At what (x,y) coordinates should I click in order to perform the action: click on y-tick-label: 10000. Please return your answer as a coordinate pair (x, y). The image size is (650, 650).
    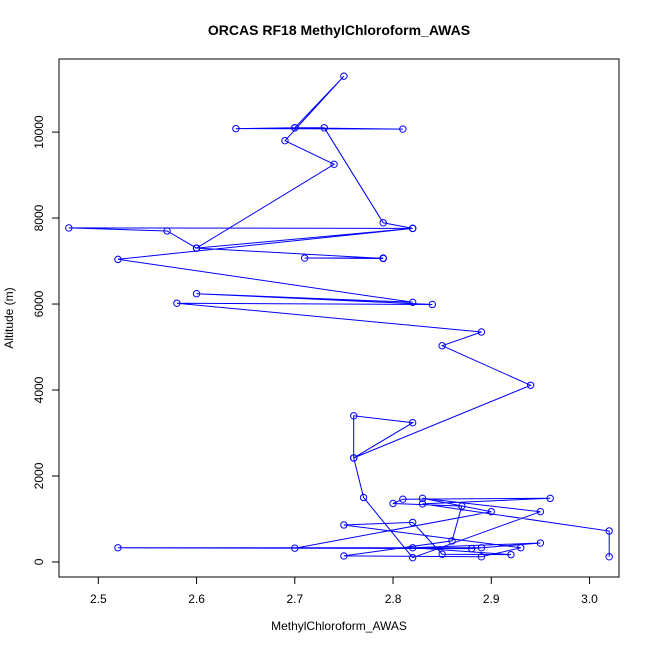
    Looking at the image, I should click on (39, 132).